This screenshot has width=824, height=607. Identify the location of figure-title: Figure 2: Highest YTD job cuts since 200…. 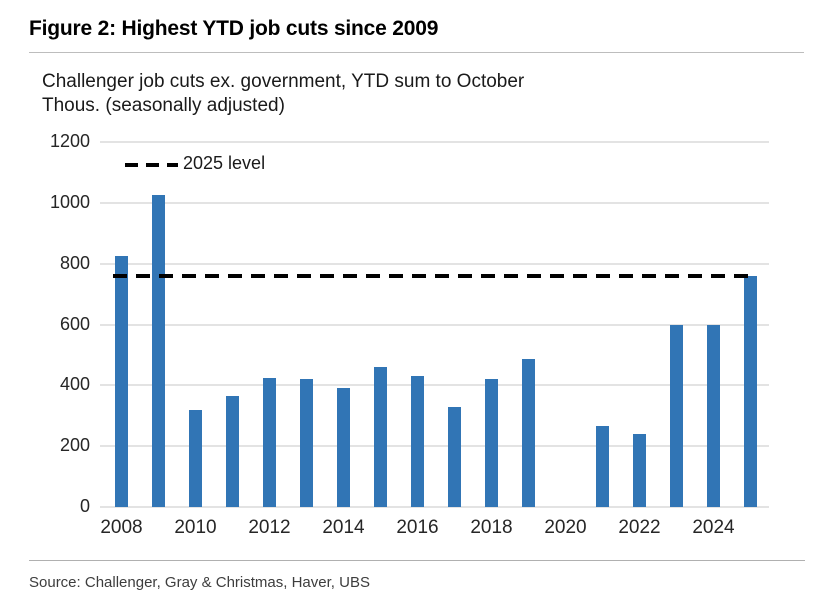
(234, 28).